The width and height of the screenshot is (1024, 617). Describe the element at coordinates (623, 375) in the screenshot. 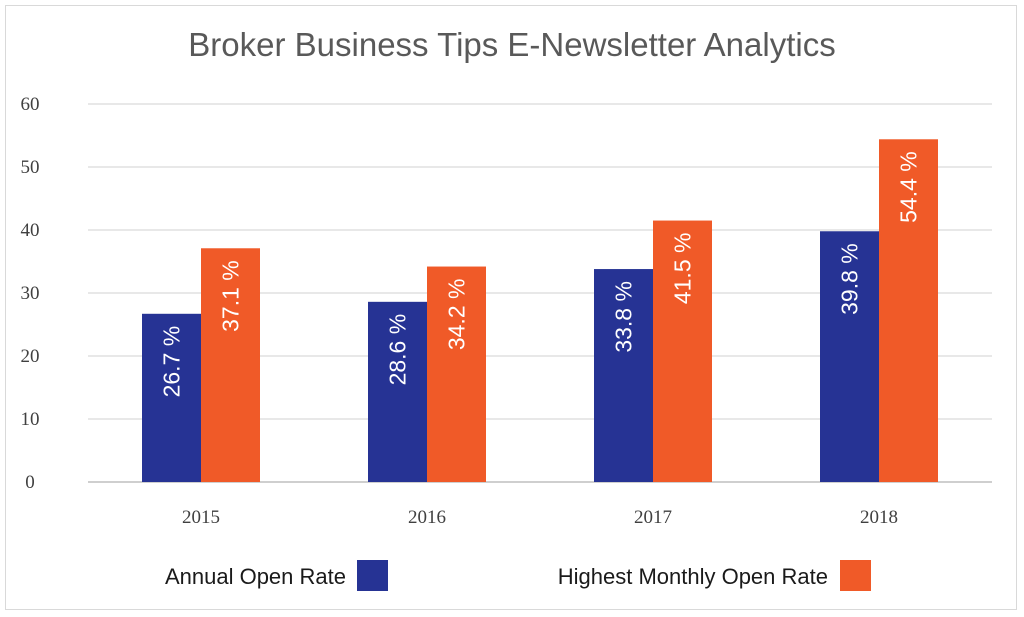

I see `bar-annual-2017` at that location.